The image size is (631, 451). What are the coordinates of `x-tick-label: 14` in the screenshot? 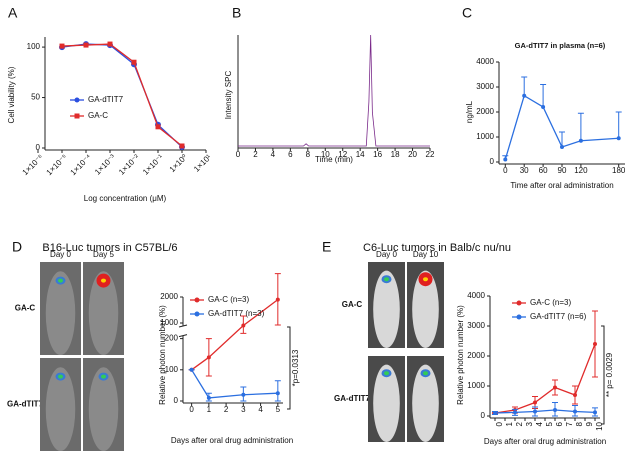 It's located at (360, 154).